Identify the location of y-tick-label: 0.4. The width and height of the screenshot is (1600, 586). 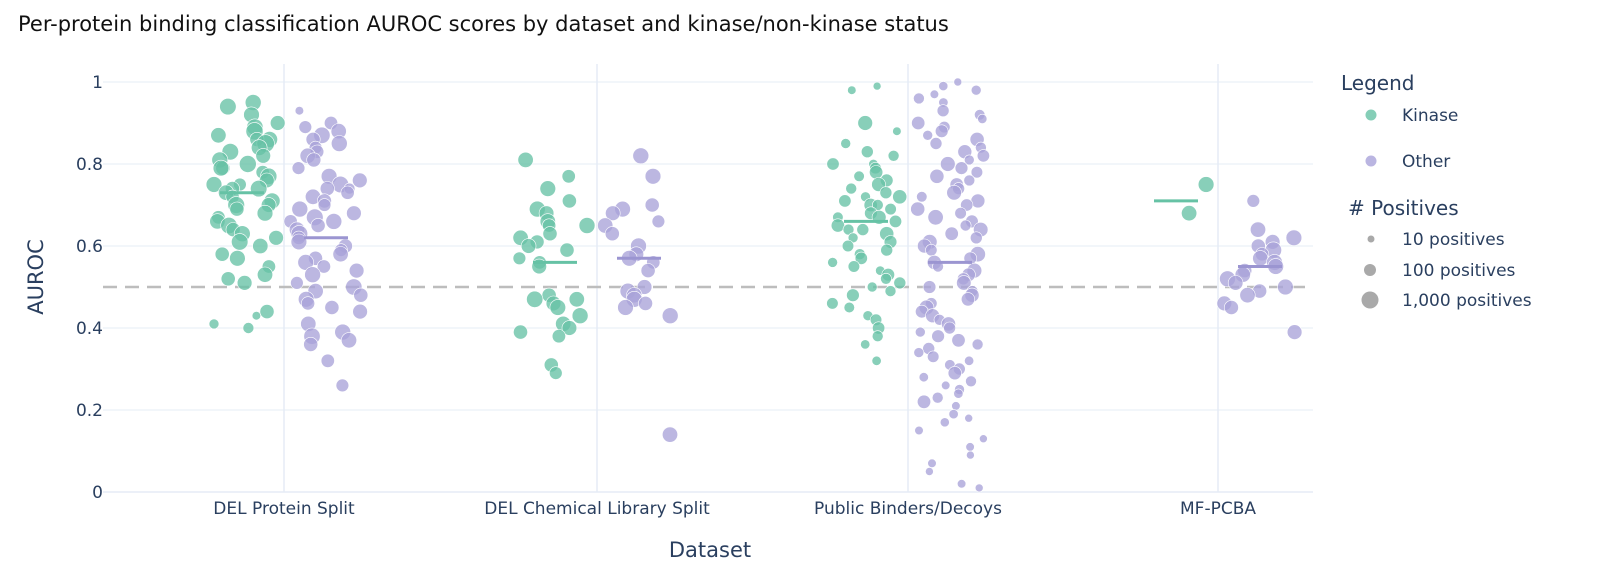
(89, 329).